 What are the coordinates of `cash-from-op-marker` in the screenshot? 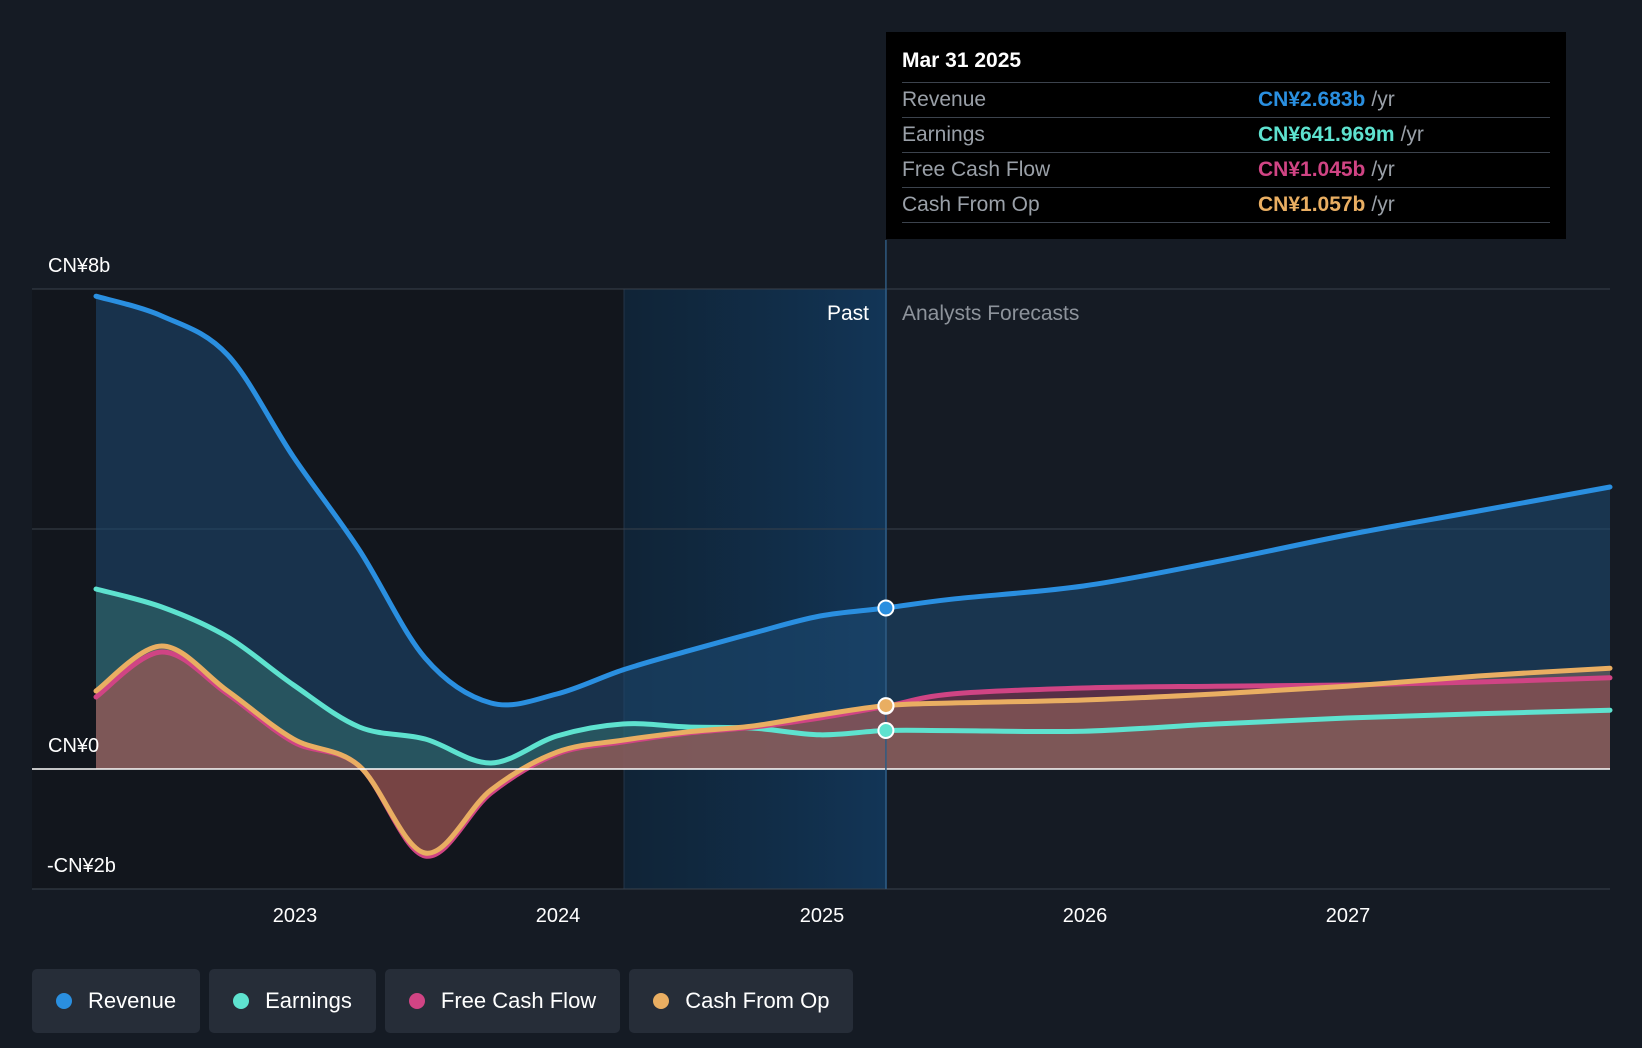 It's located at (886, 706).